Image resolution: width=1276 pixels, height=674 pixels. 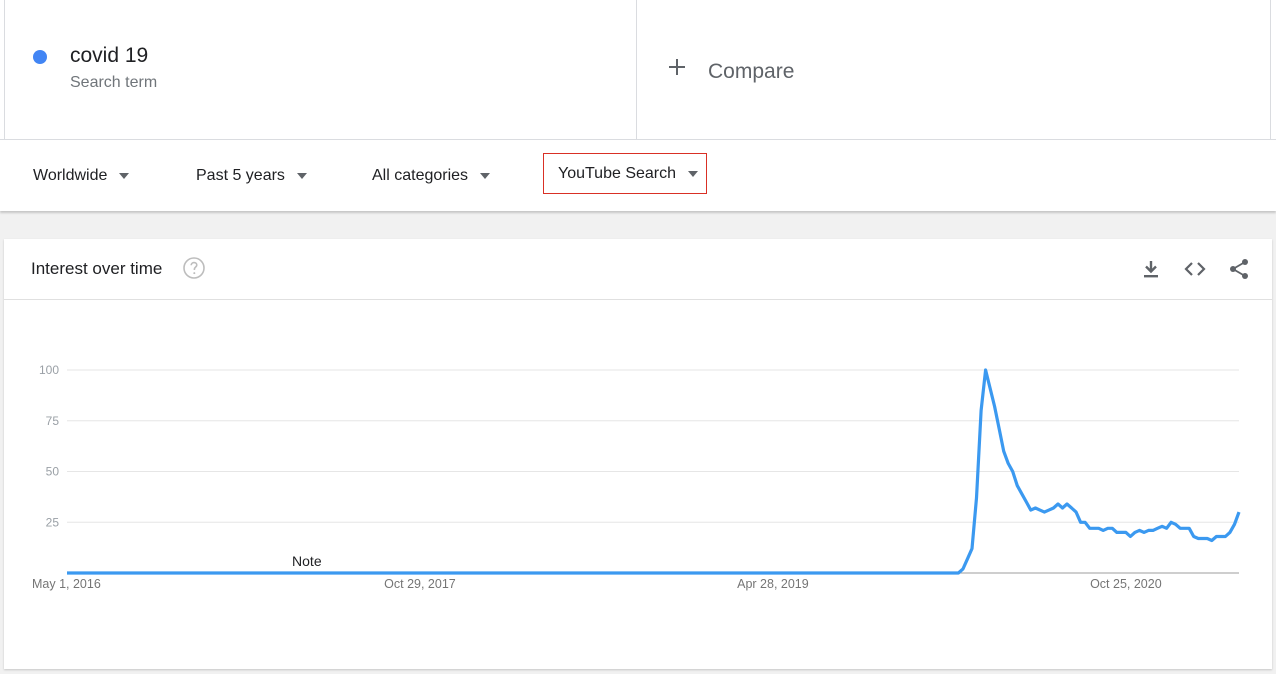 I want to click on filter-search-type-label: YouTube Search, so click(x=617, y=173).